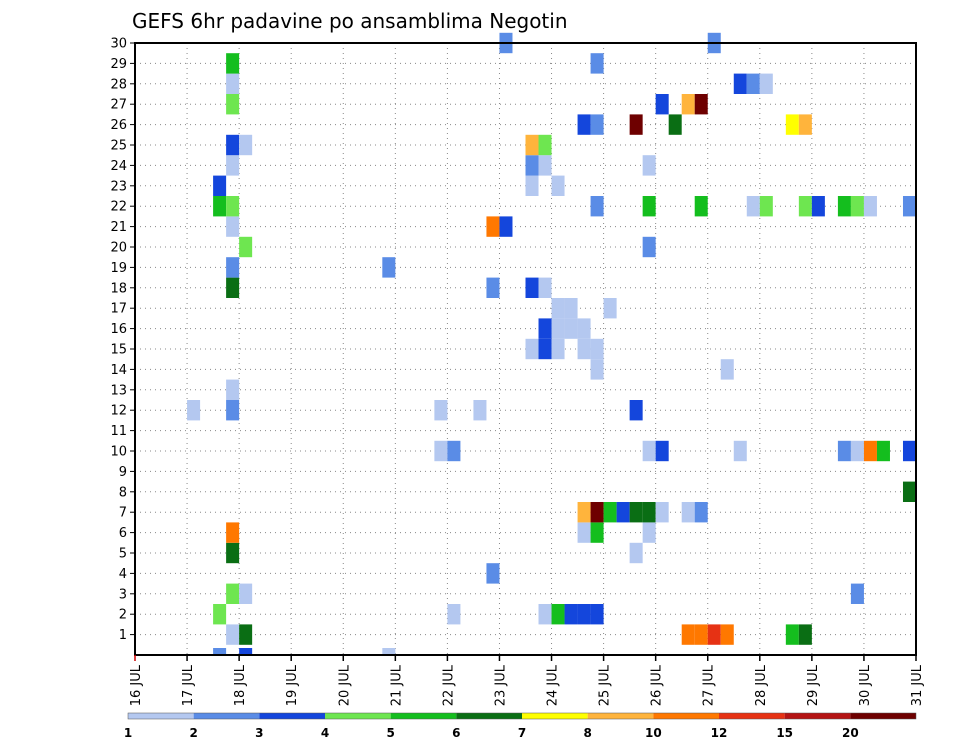  Describe the element at coordinates (118, 431) in the screenshot. I see `y-tick-label: 11` at that location.